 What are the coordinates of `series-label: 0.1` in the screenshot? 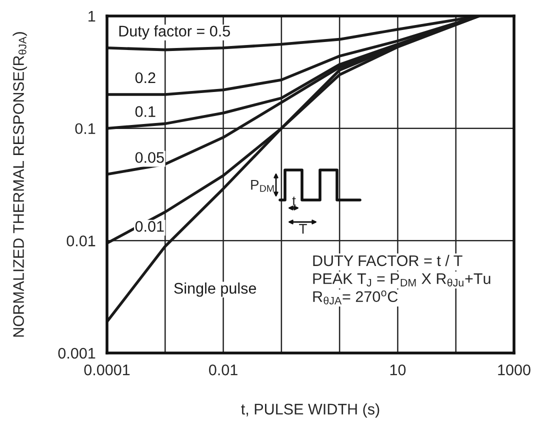 It's located at (145, 111).